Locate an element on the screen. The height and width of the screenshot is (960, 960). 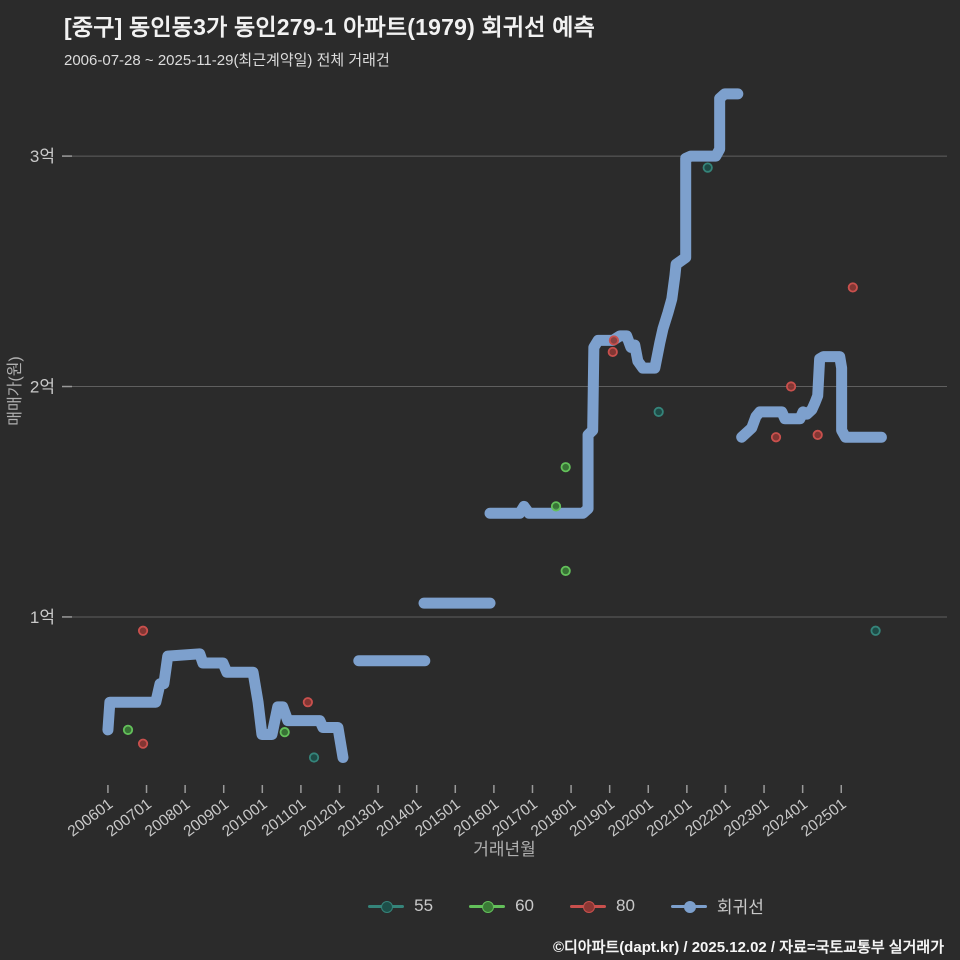
red-line-dot-icon is located at coordinates (588, 906).